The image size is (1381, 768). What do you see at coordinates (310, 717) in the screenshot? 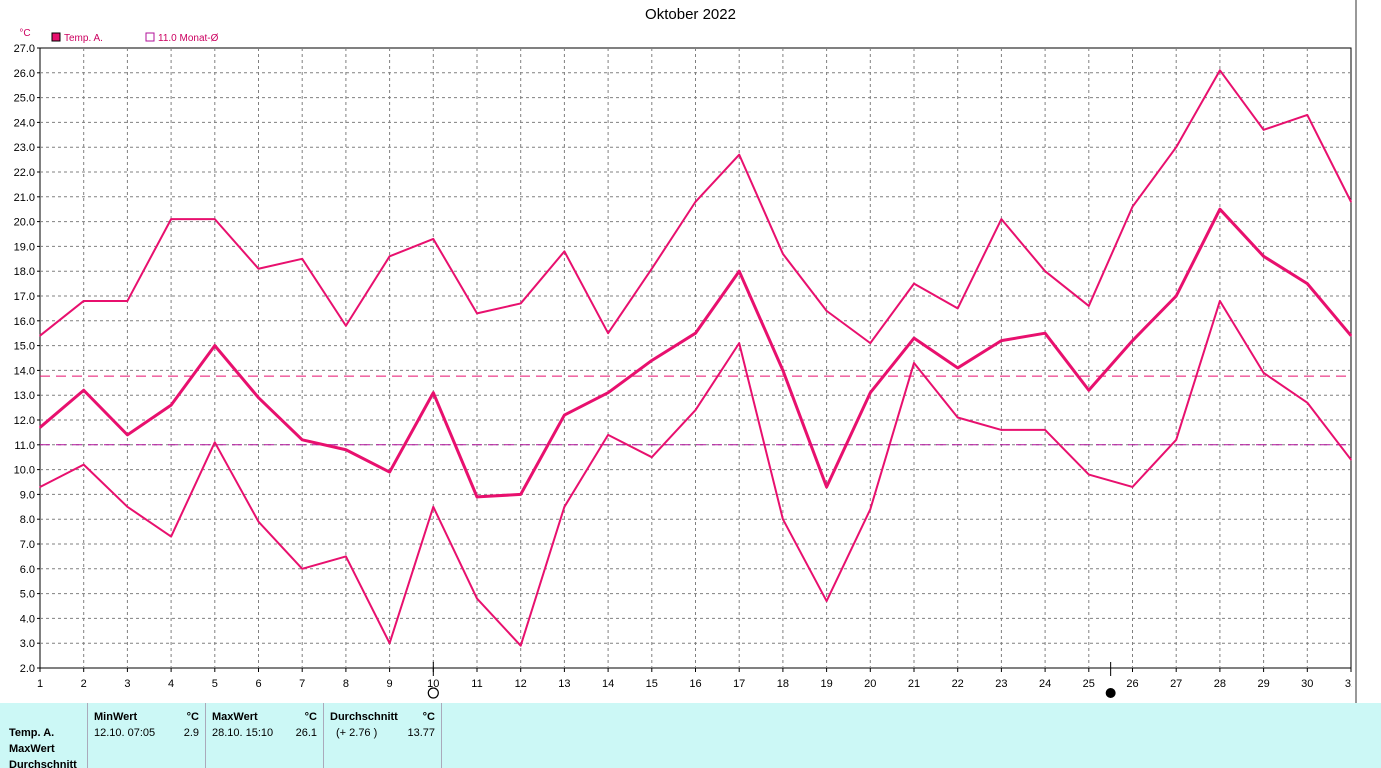
I see `max-unit: °C` at bounding box center [310, 717].